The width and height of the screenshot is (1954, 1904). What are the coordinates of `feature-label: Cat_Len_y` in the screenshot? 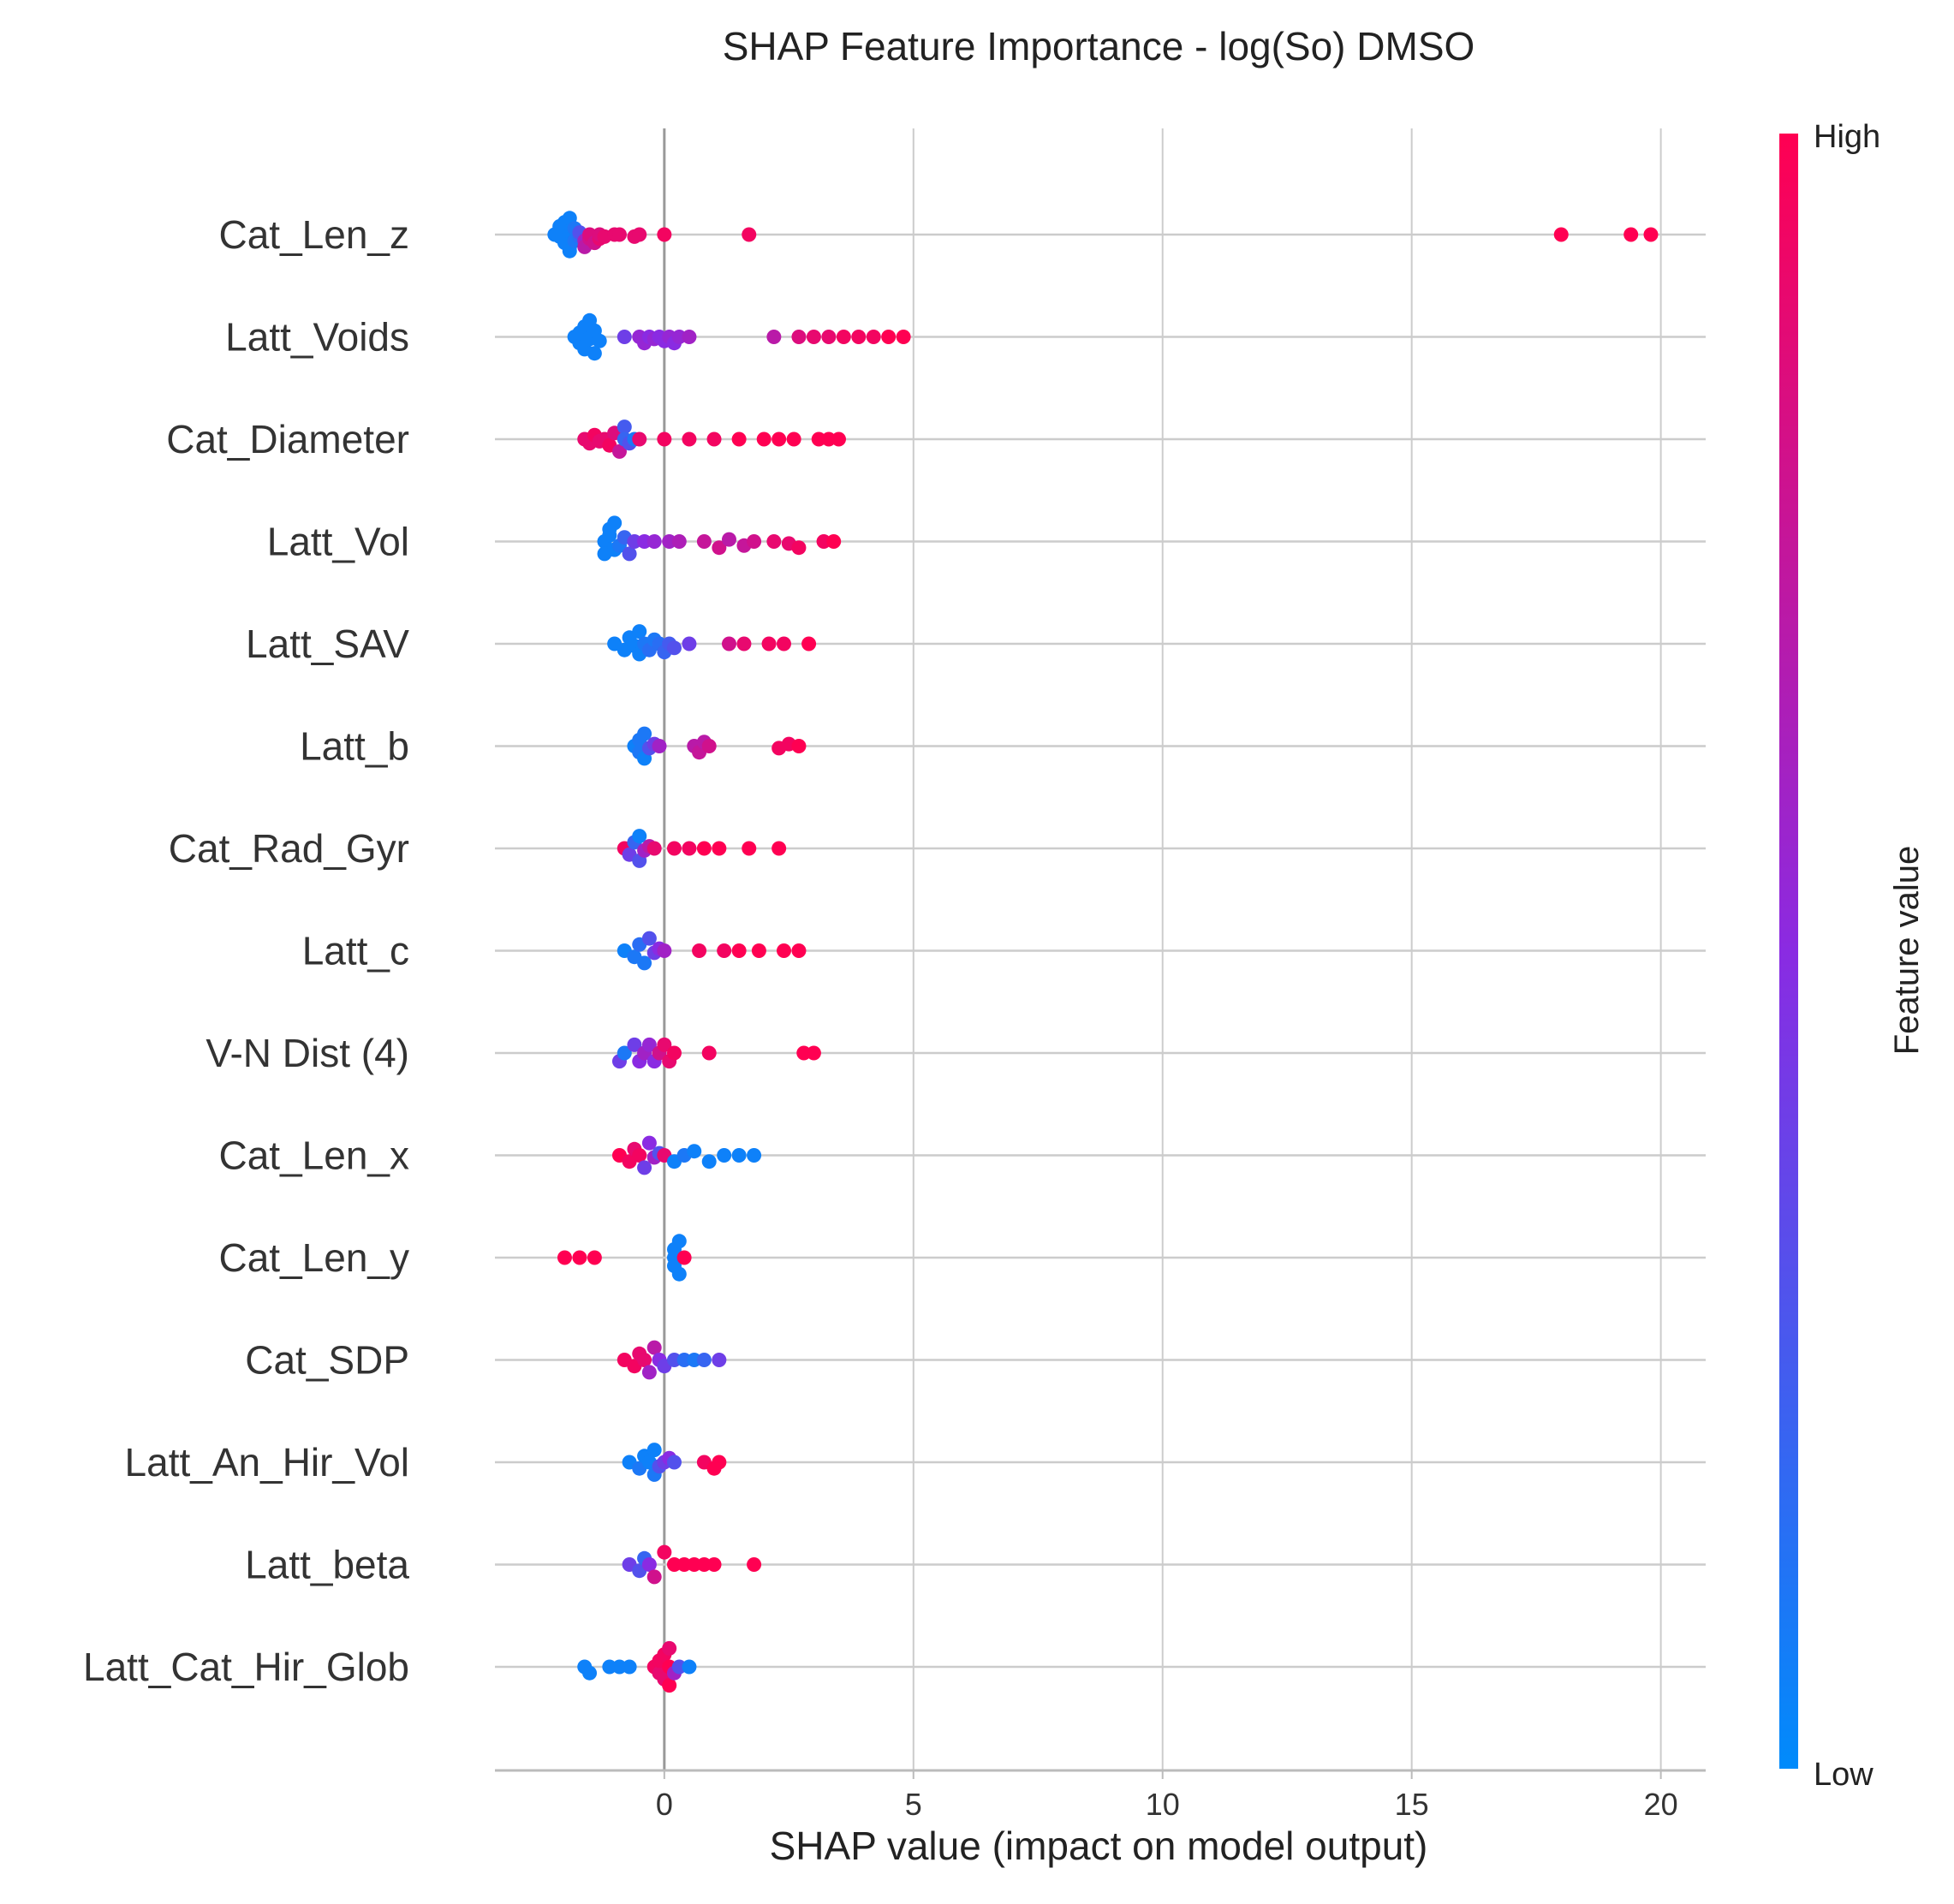 It's located at (314, 1257).